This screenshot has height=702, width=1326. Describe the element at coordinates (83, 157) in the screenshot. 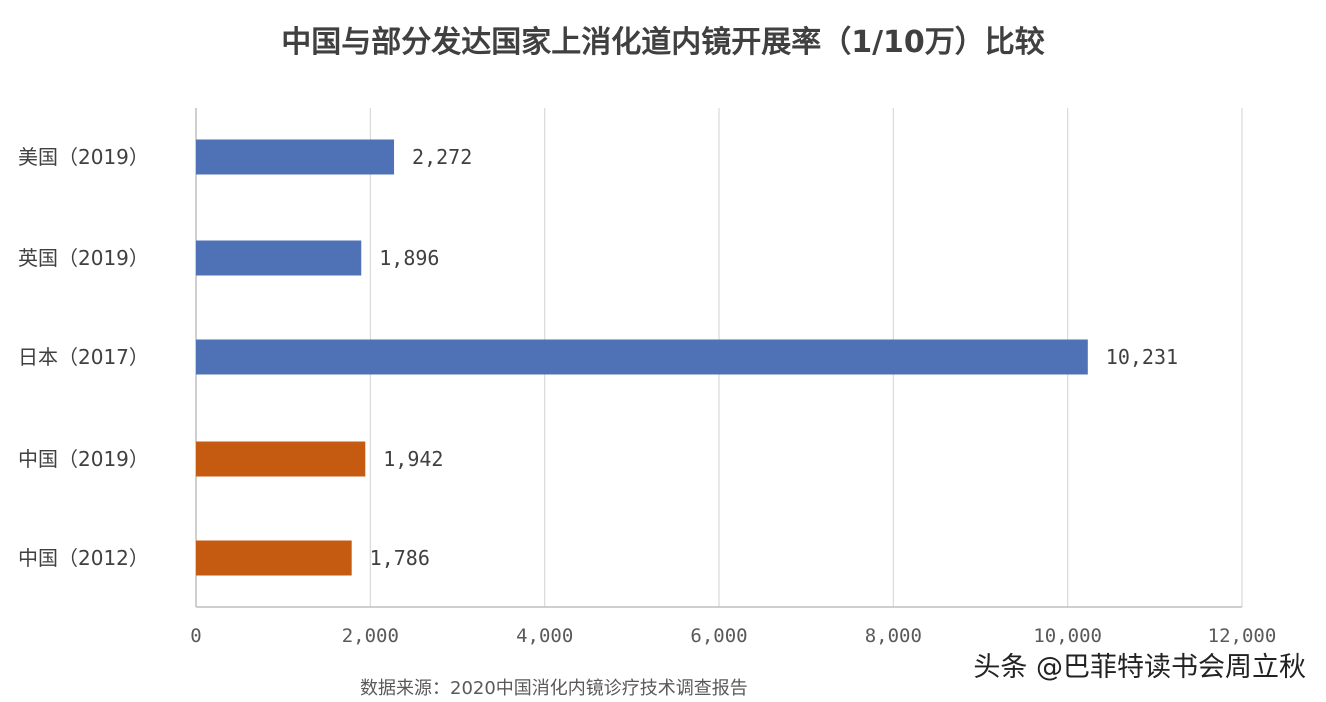

I see `category-label: 美国（2019）` at that location.